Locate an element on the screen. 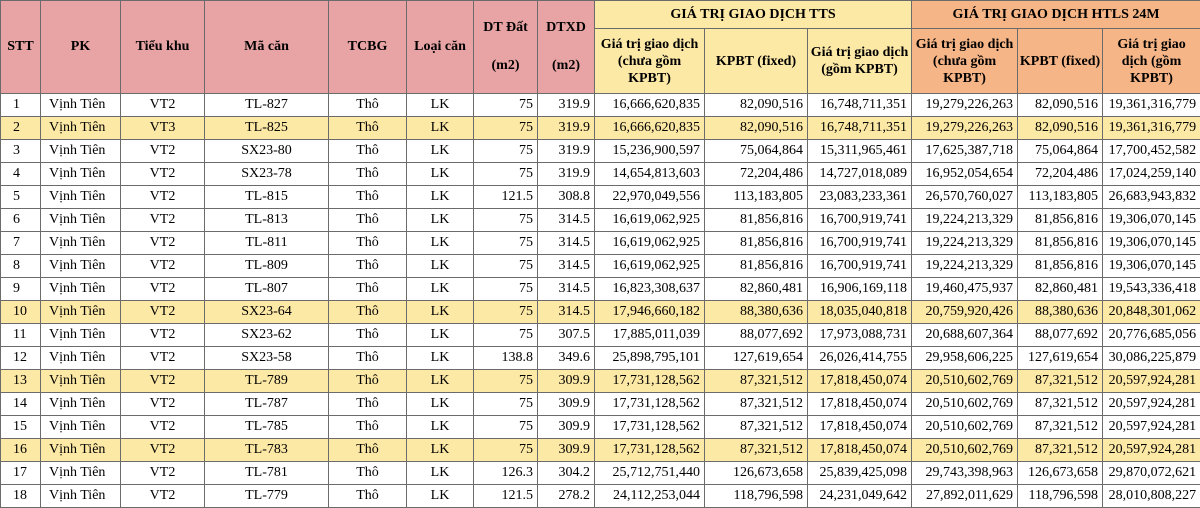 This screenshot has width=1200, height=508. cell-htls-kpbt: 72,204,486 is located at coordinates (1060, 174).